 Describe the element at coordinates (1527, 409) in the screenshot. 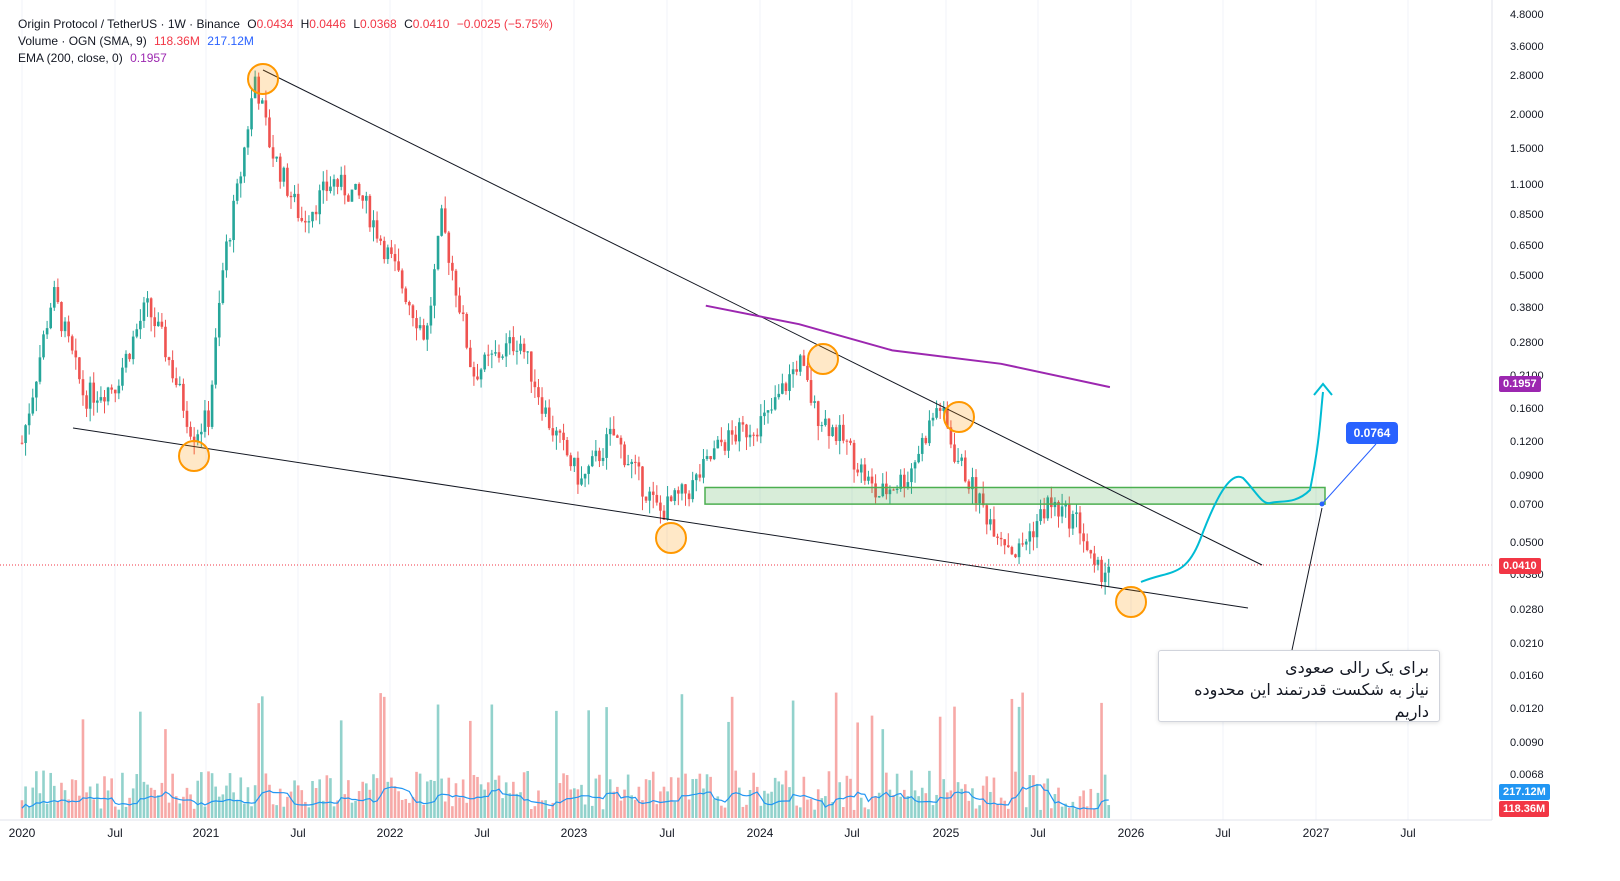

I see `price-tick-label: 0.1600` at that location.